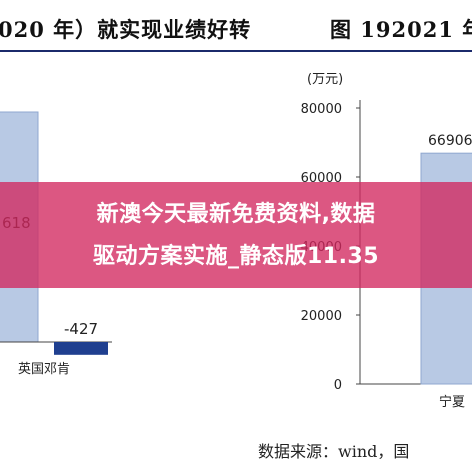 The height and width of the screenshot is (472, 472). I want to click on left-chart-title: 020 年）就实现业绩好转, so click(126, 29).